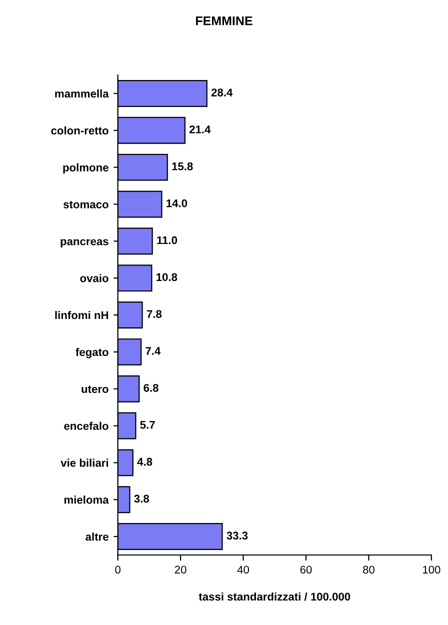 The image size is (448, 625). I want to click on y-tick-label: utero, so click(95, 389).